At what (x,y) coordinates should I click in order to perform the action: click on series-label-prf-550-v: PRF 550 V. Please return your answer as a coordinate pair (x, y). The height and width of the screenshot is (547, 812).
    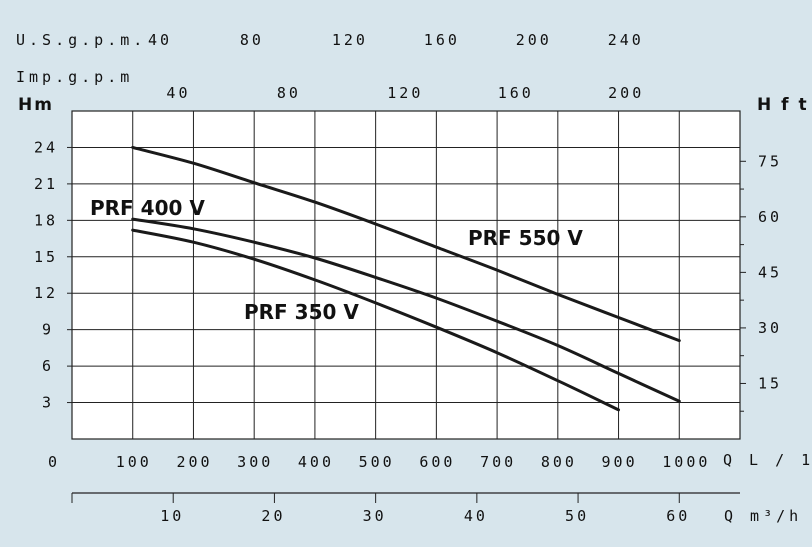
    Looking at the image, I should click on (525, 238).